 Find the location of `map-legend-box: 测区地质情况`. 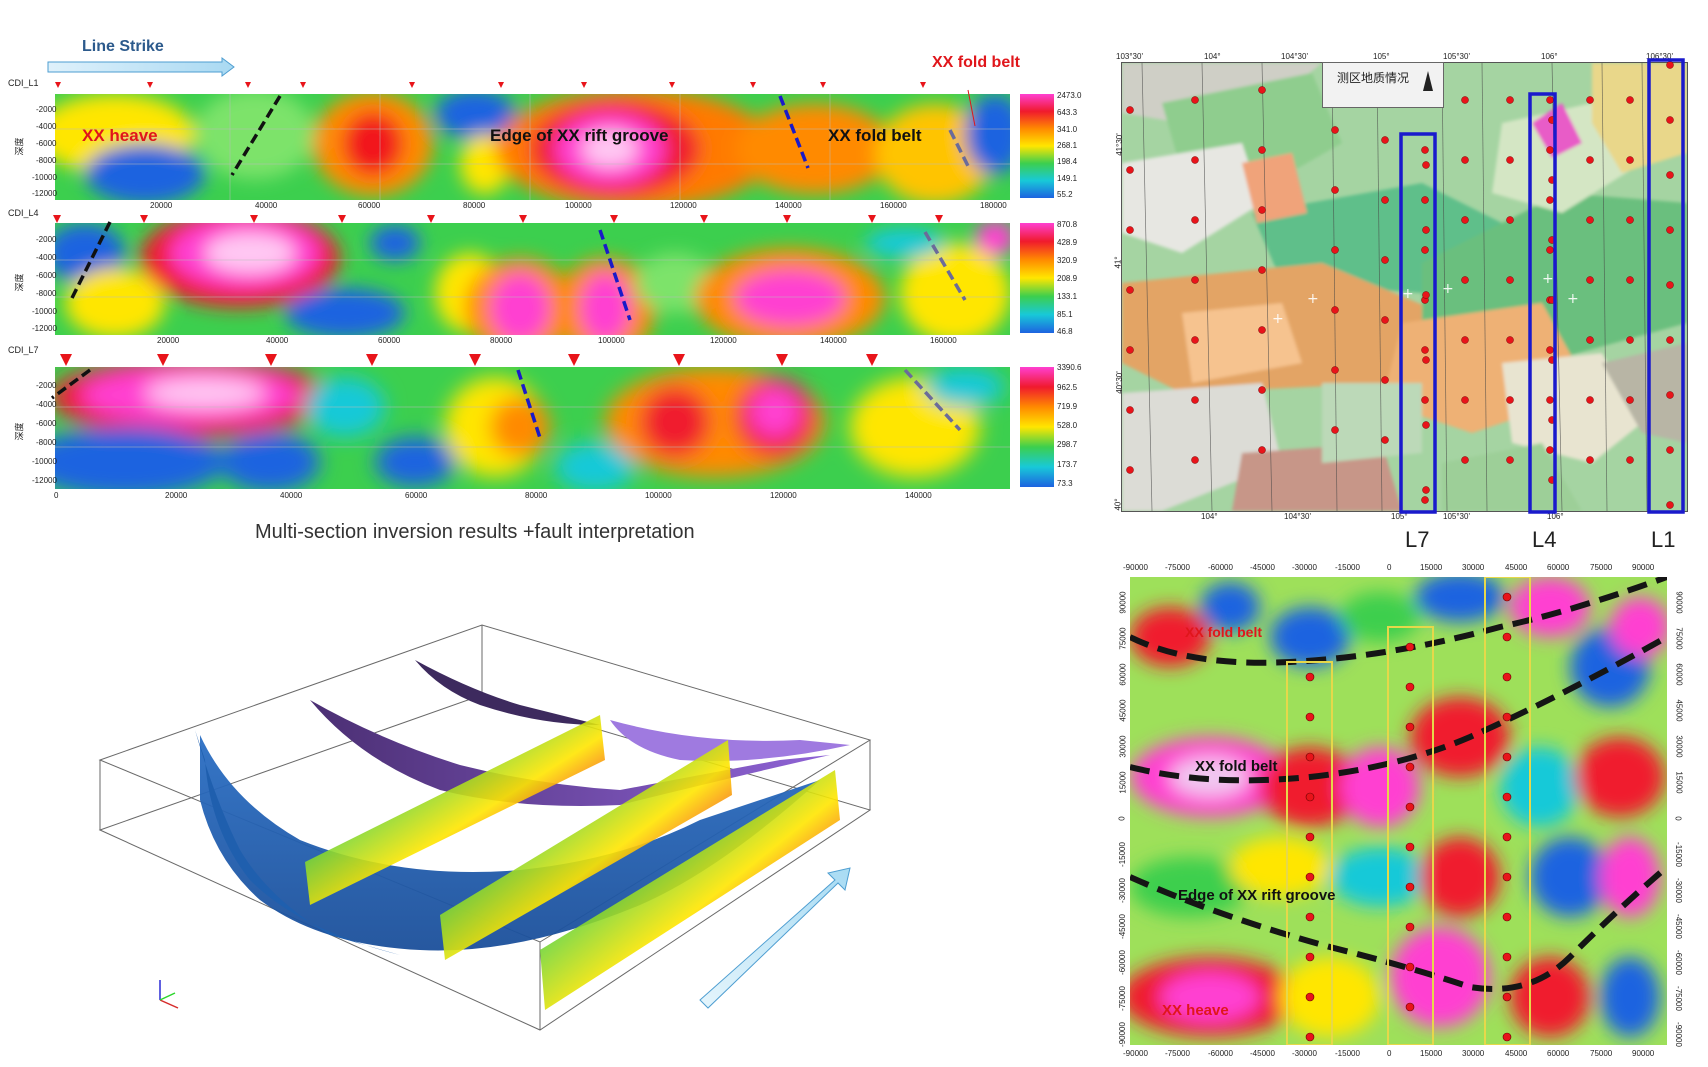

map-legend-box: 测区地质情况 is located at coordinates (1383, 85).